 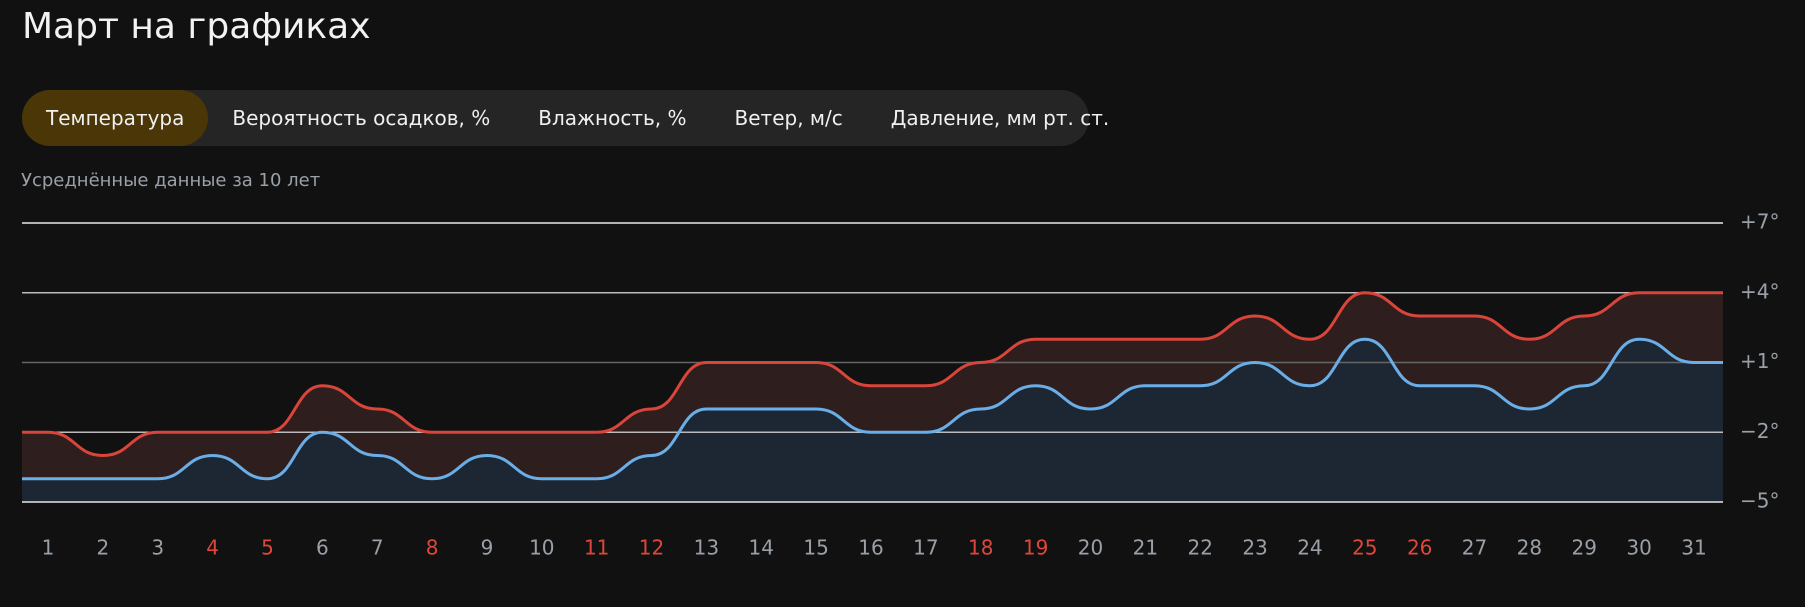 I want to click on x-tick-label: 4, so click(x=212, y=548).